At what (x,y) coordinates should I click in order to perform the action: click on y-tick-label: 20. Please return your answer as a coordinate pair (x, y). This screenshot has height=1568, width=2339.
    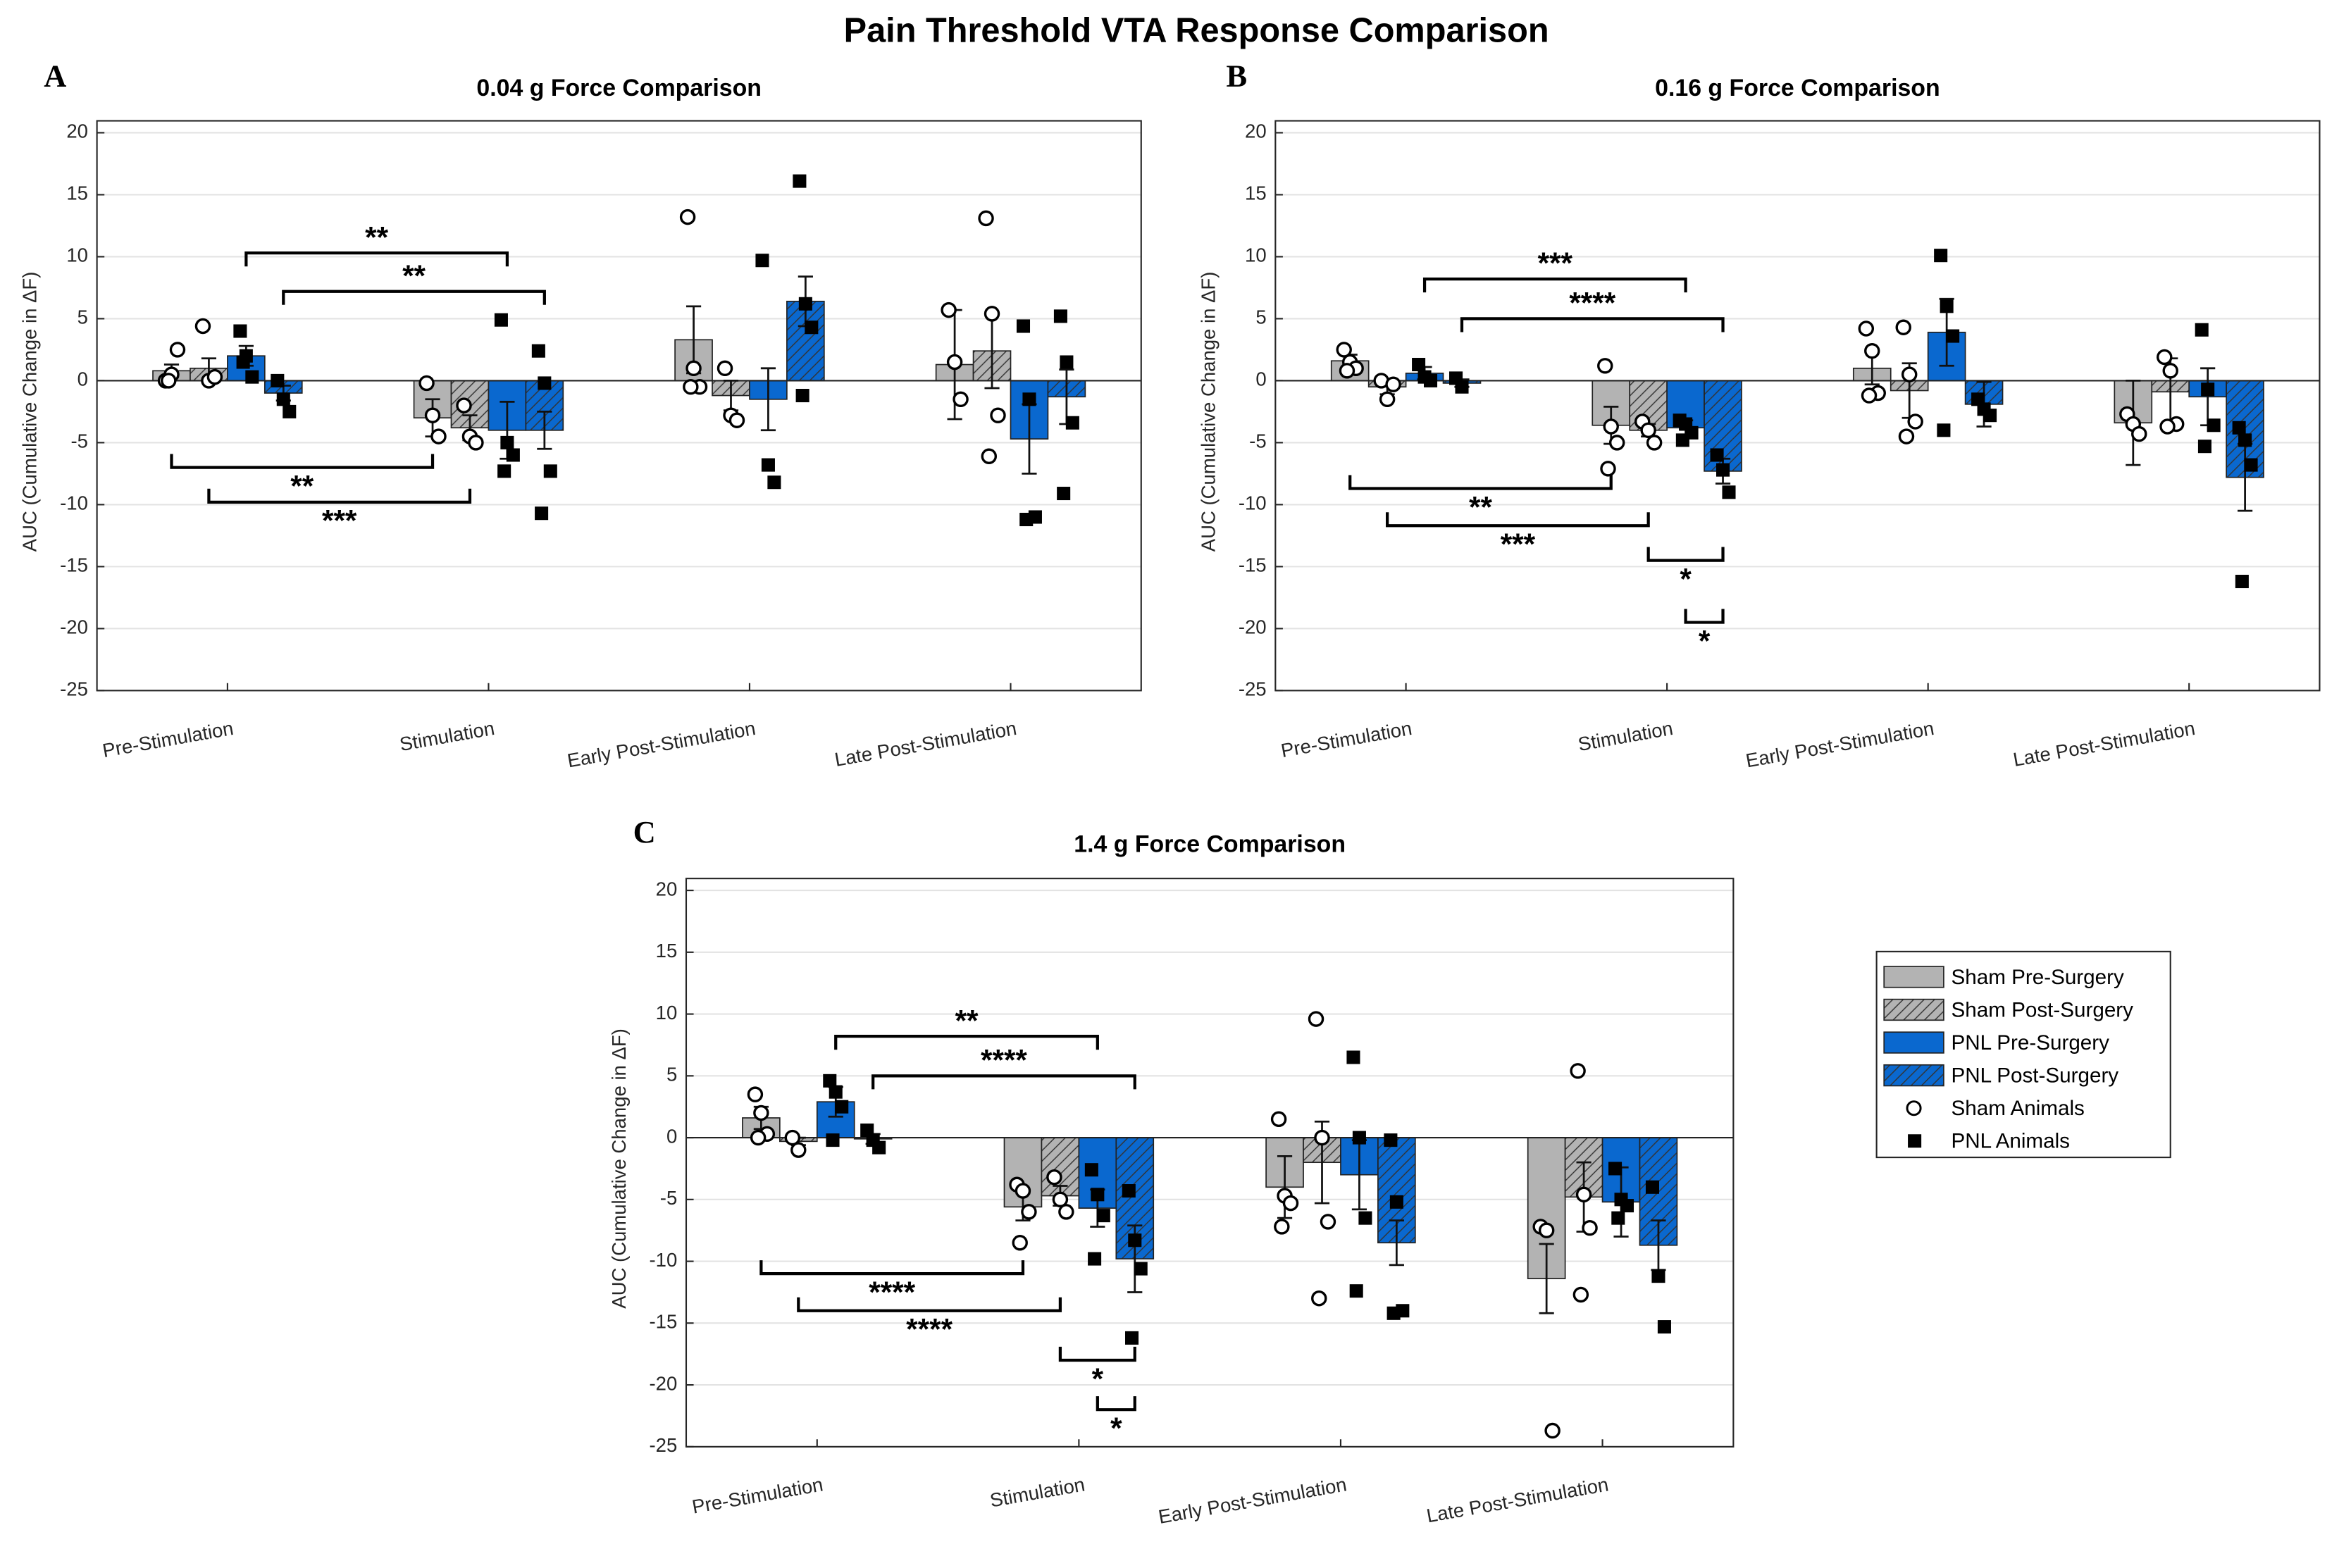
    Looking at the image, I should click on (77, 131).